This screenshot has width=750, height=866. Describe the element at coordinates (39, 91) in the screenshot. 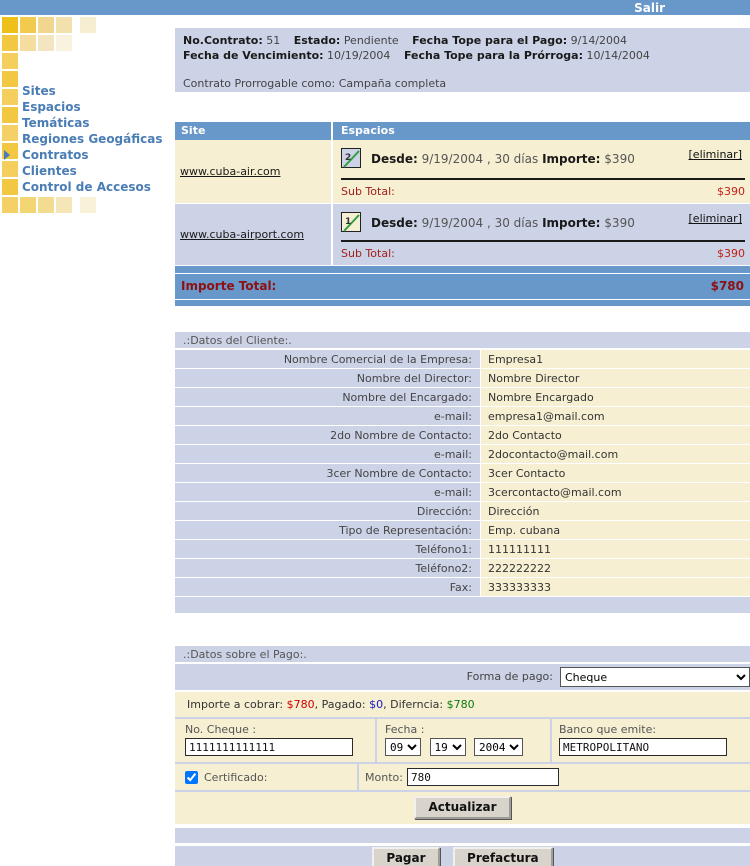

I see `sidebar-item-sites: Sites` at that location.